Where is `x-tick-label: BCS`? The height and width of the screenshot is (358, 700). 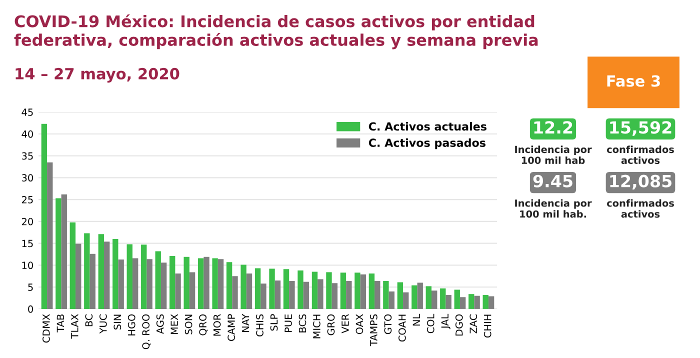 x-tick-label: BCS is located at coordinates (302, 323).